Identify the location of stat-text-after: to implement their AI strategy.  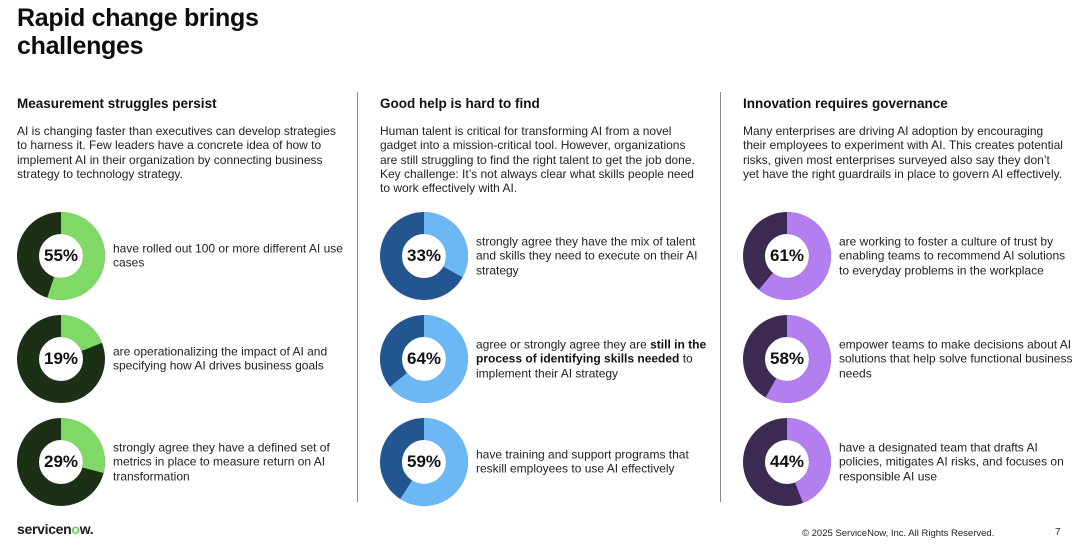
(584, 366).